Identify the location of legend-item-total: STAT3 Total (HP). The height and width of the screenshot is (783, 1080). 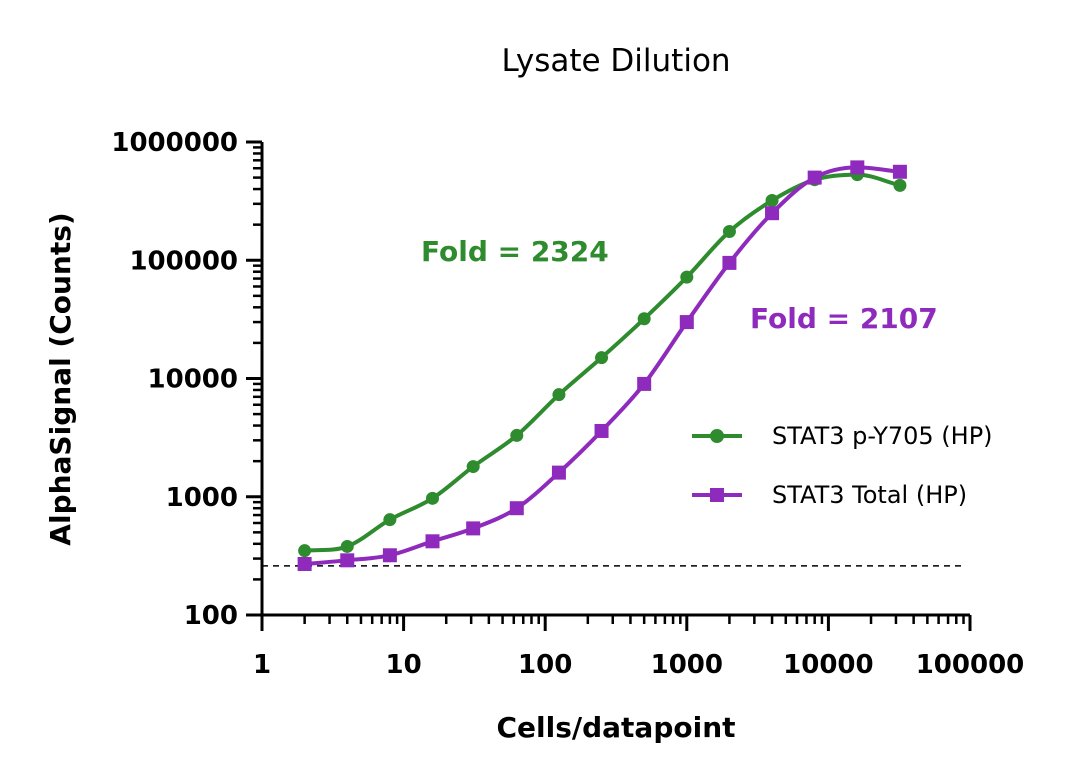
(829, 495).